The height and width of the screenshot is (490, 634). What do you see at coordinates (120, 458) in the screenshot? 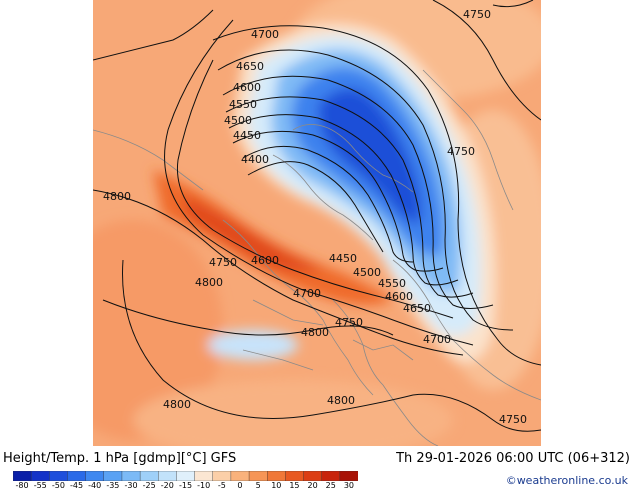
I see `map-title: Height/Temp. 1 hPa [gdmp][°C] GFS` at bounding box center [120, 458].